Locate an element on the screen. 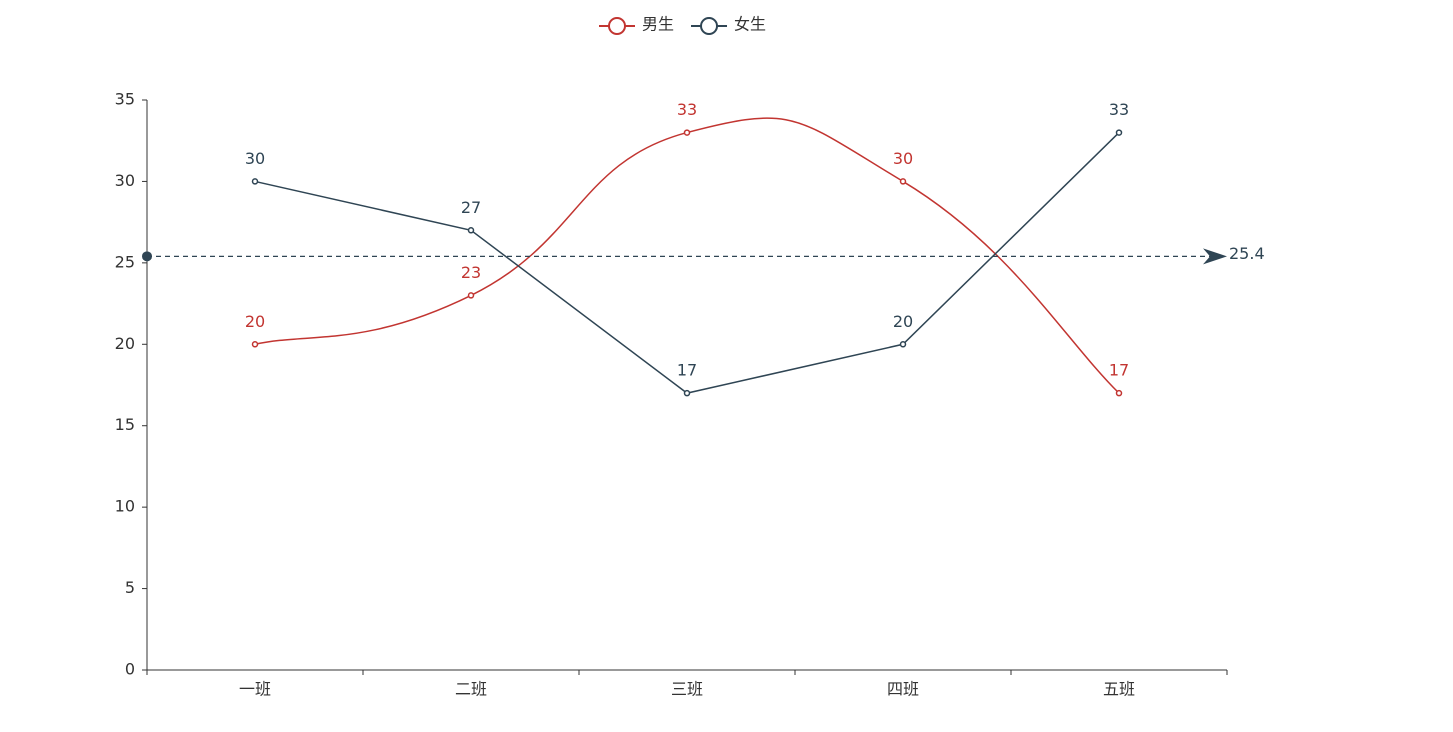 The width and height of the screenshot is (1453, 732). data-label: 27 is located at coordinates (471, 207).